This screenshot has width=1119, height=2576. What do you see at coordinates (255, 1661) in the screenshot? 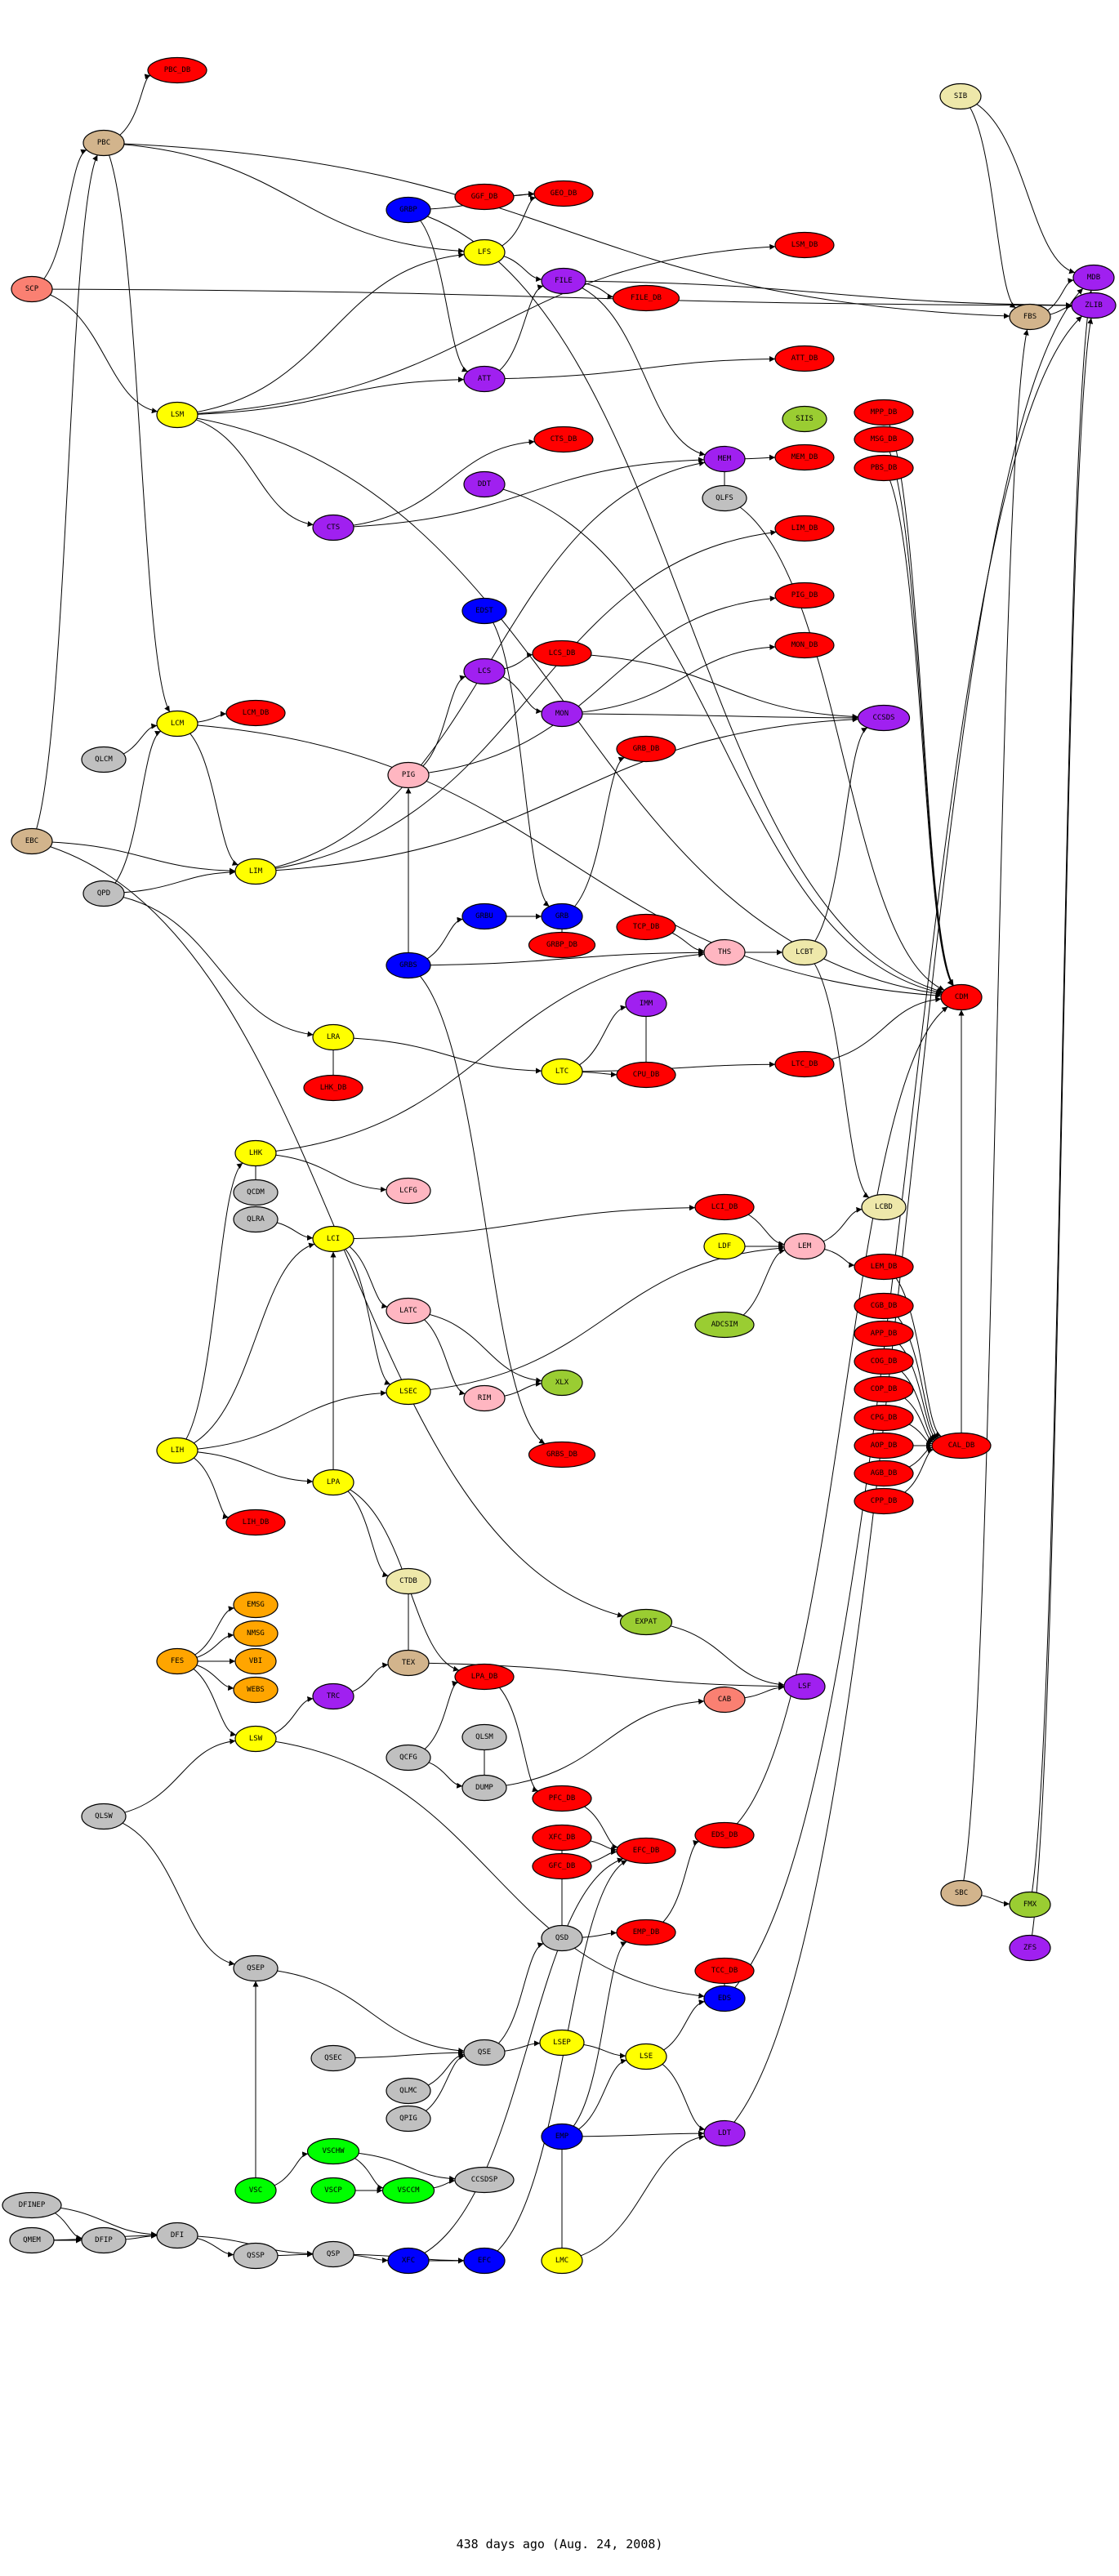
I see `node-vbi: VBI` at bounding box center [255, 1661].